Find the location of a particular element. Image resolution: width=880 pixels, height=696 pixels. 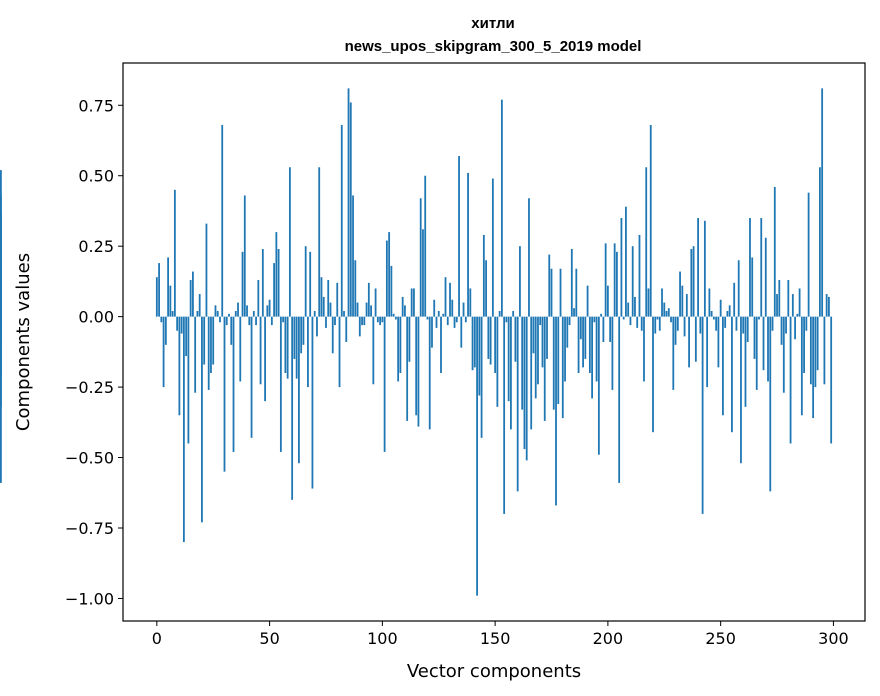

y-tick-label: 0.50 is located at coordinates (96, 176).